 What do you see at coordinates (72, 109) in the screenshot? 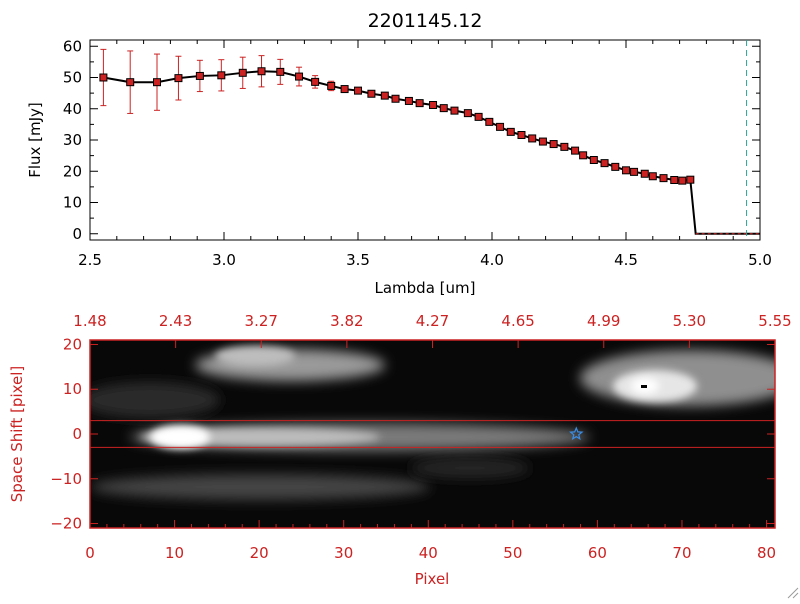
I see `spectrum-y-tick-label: 40` at bounding box center [72, 109].